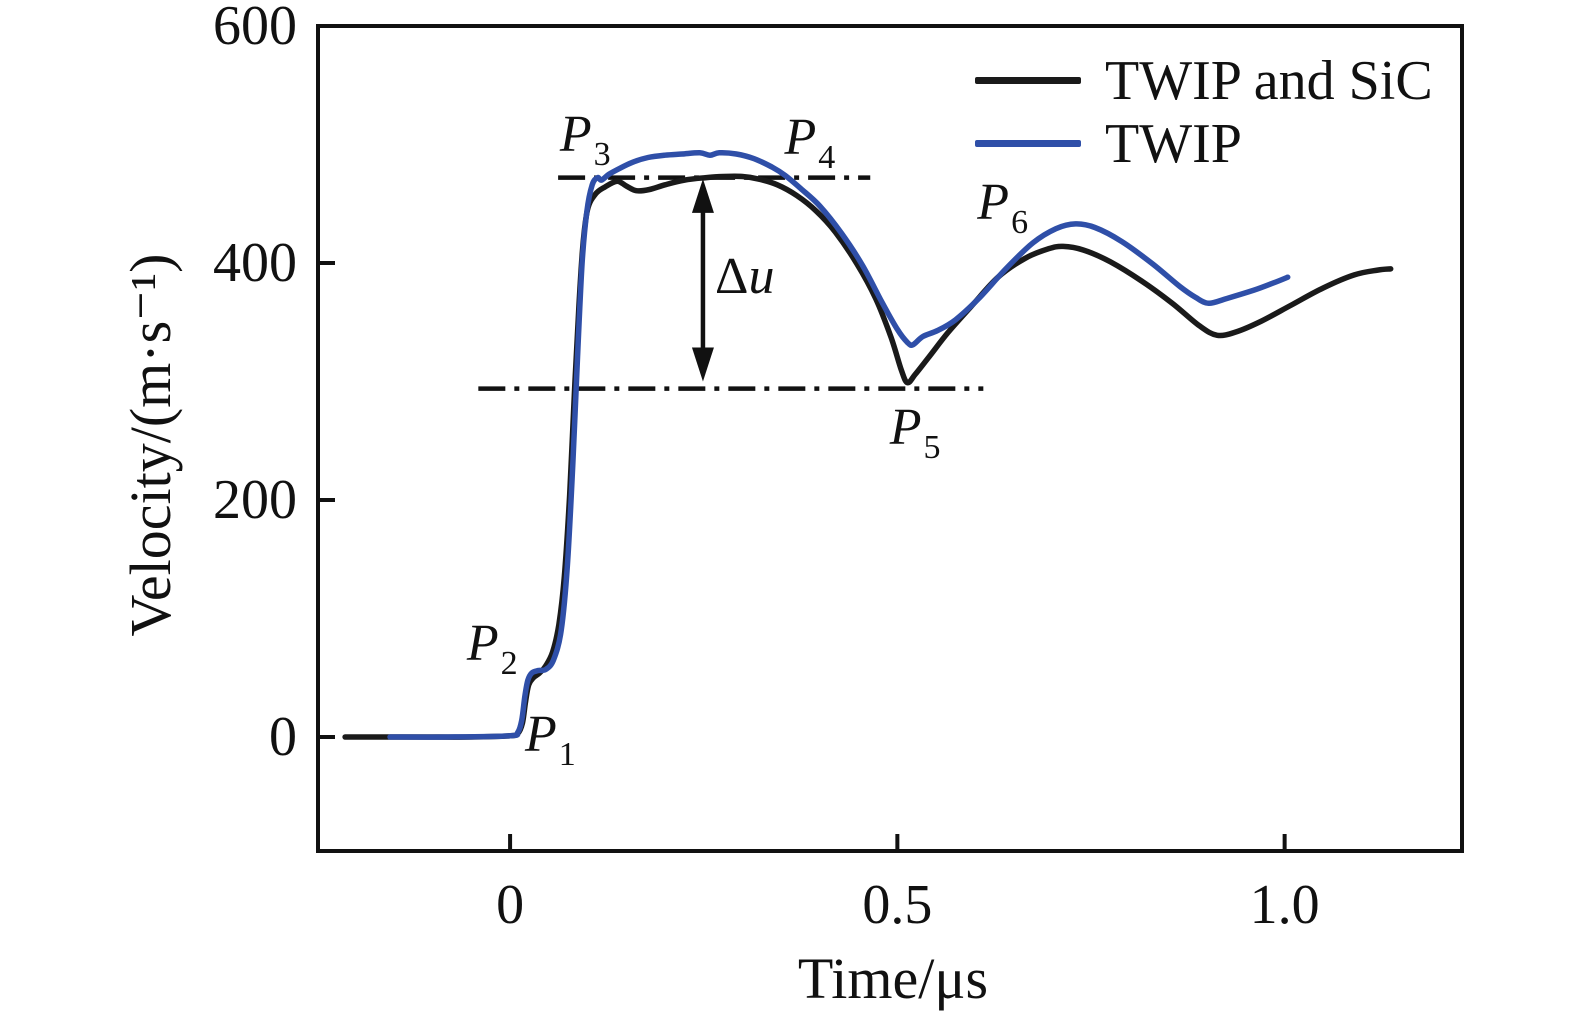  I want to click on legend-label-twip-and-sic: TWIP and SiC, so click(1269, 80).